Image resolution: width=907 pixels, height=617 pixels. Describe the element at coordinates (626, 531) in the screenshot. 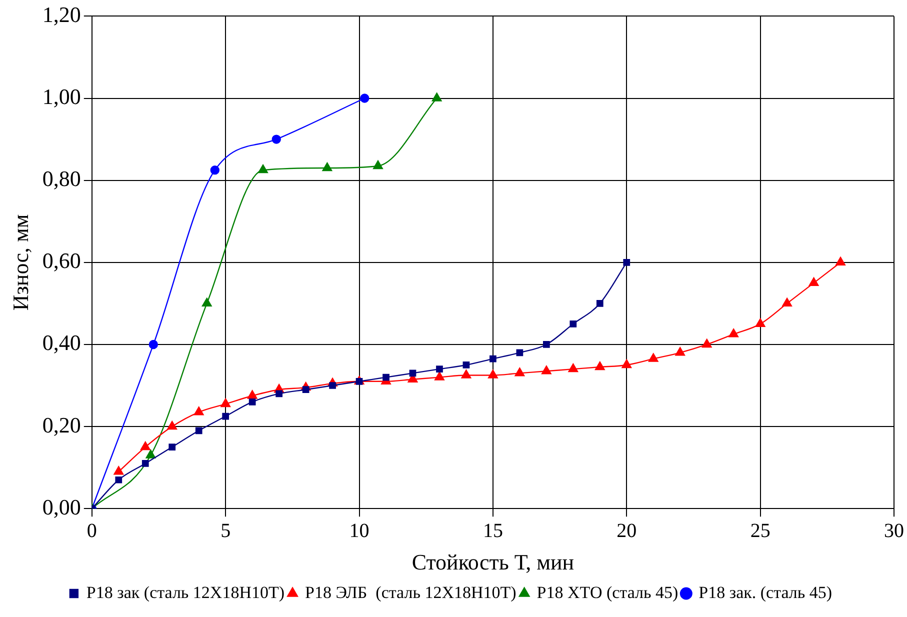

I see `x-tick-label: 20` at that location.